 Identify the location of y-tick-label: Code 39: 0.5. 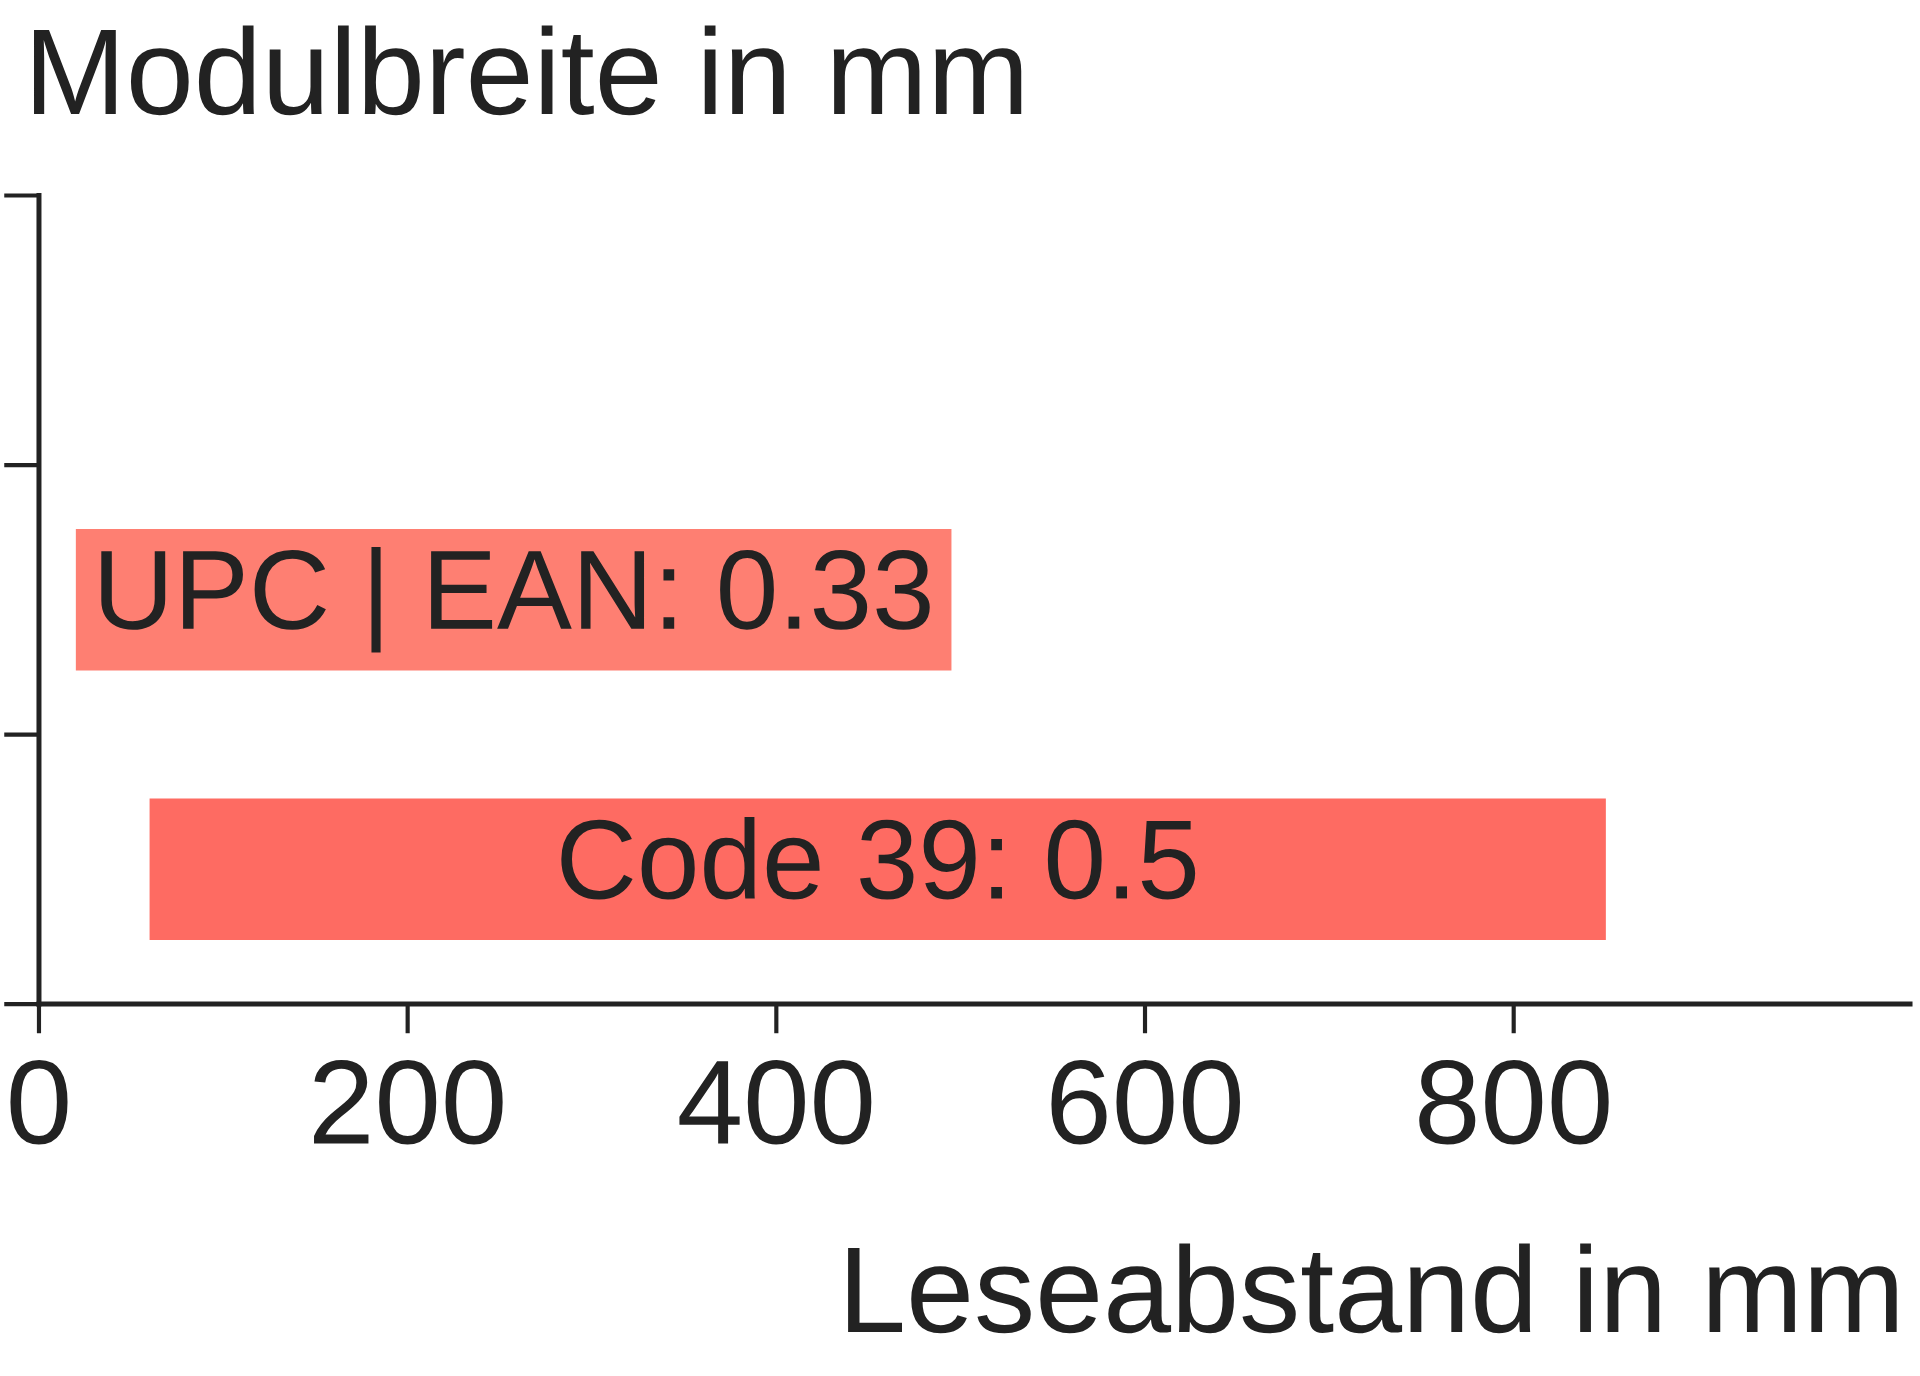
(878, 858).